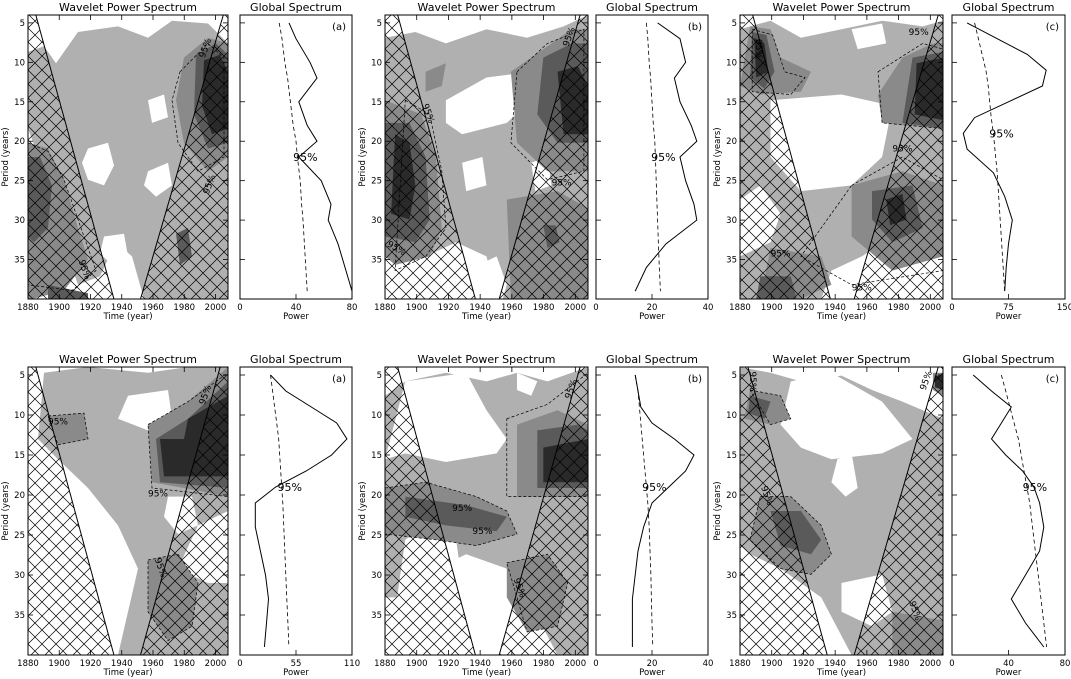 The image size is (1071, 679). Describe the element at coordinates (1052, 27) in the screenshot. I see `panel-label: (c)` at that location.